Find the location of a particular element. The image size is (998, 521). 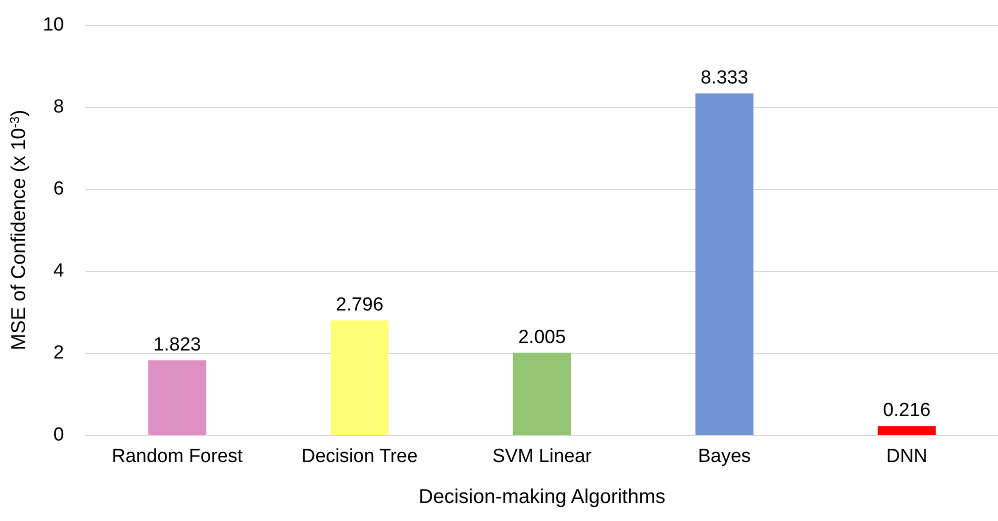

y-tick-label: 10 is located at coordinates (53, 25).